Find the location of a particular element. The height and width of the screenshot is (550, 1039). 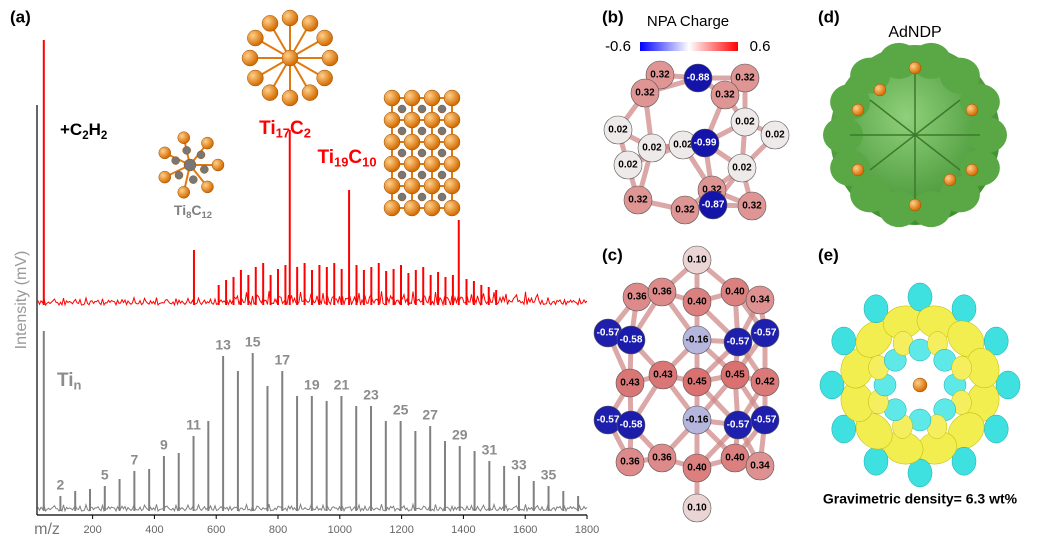

subscript: 10 is located at coordinates (369, 162).